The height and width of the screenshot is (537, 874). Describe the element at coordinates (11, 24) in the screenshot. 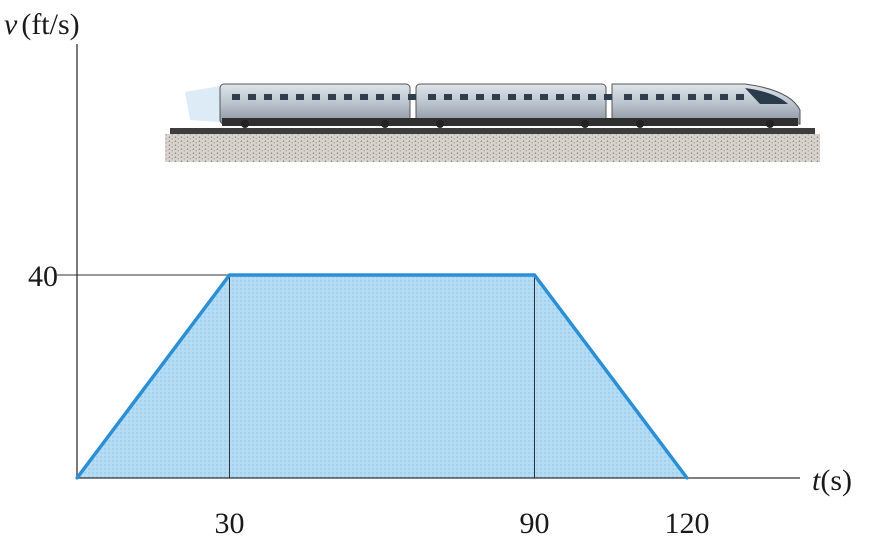

I see `y-axis-variable: v` at that location.